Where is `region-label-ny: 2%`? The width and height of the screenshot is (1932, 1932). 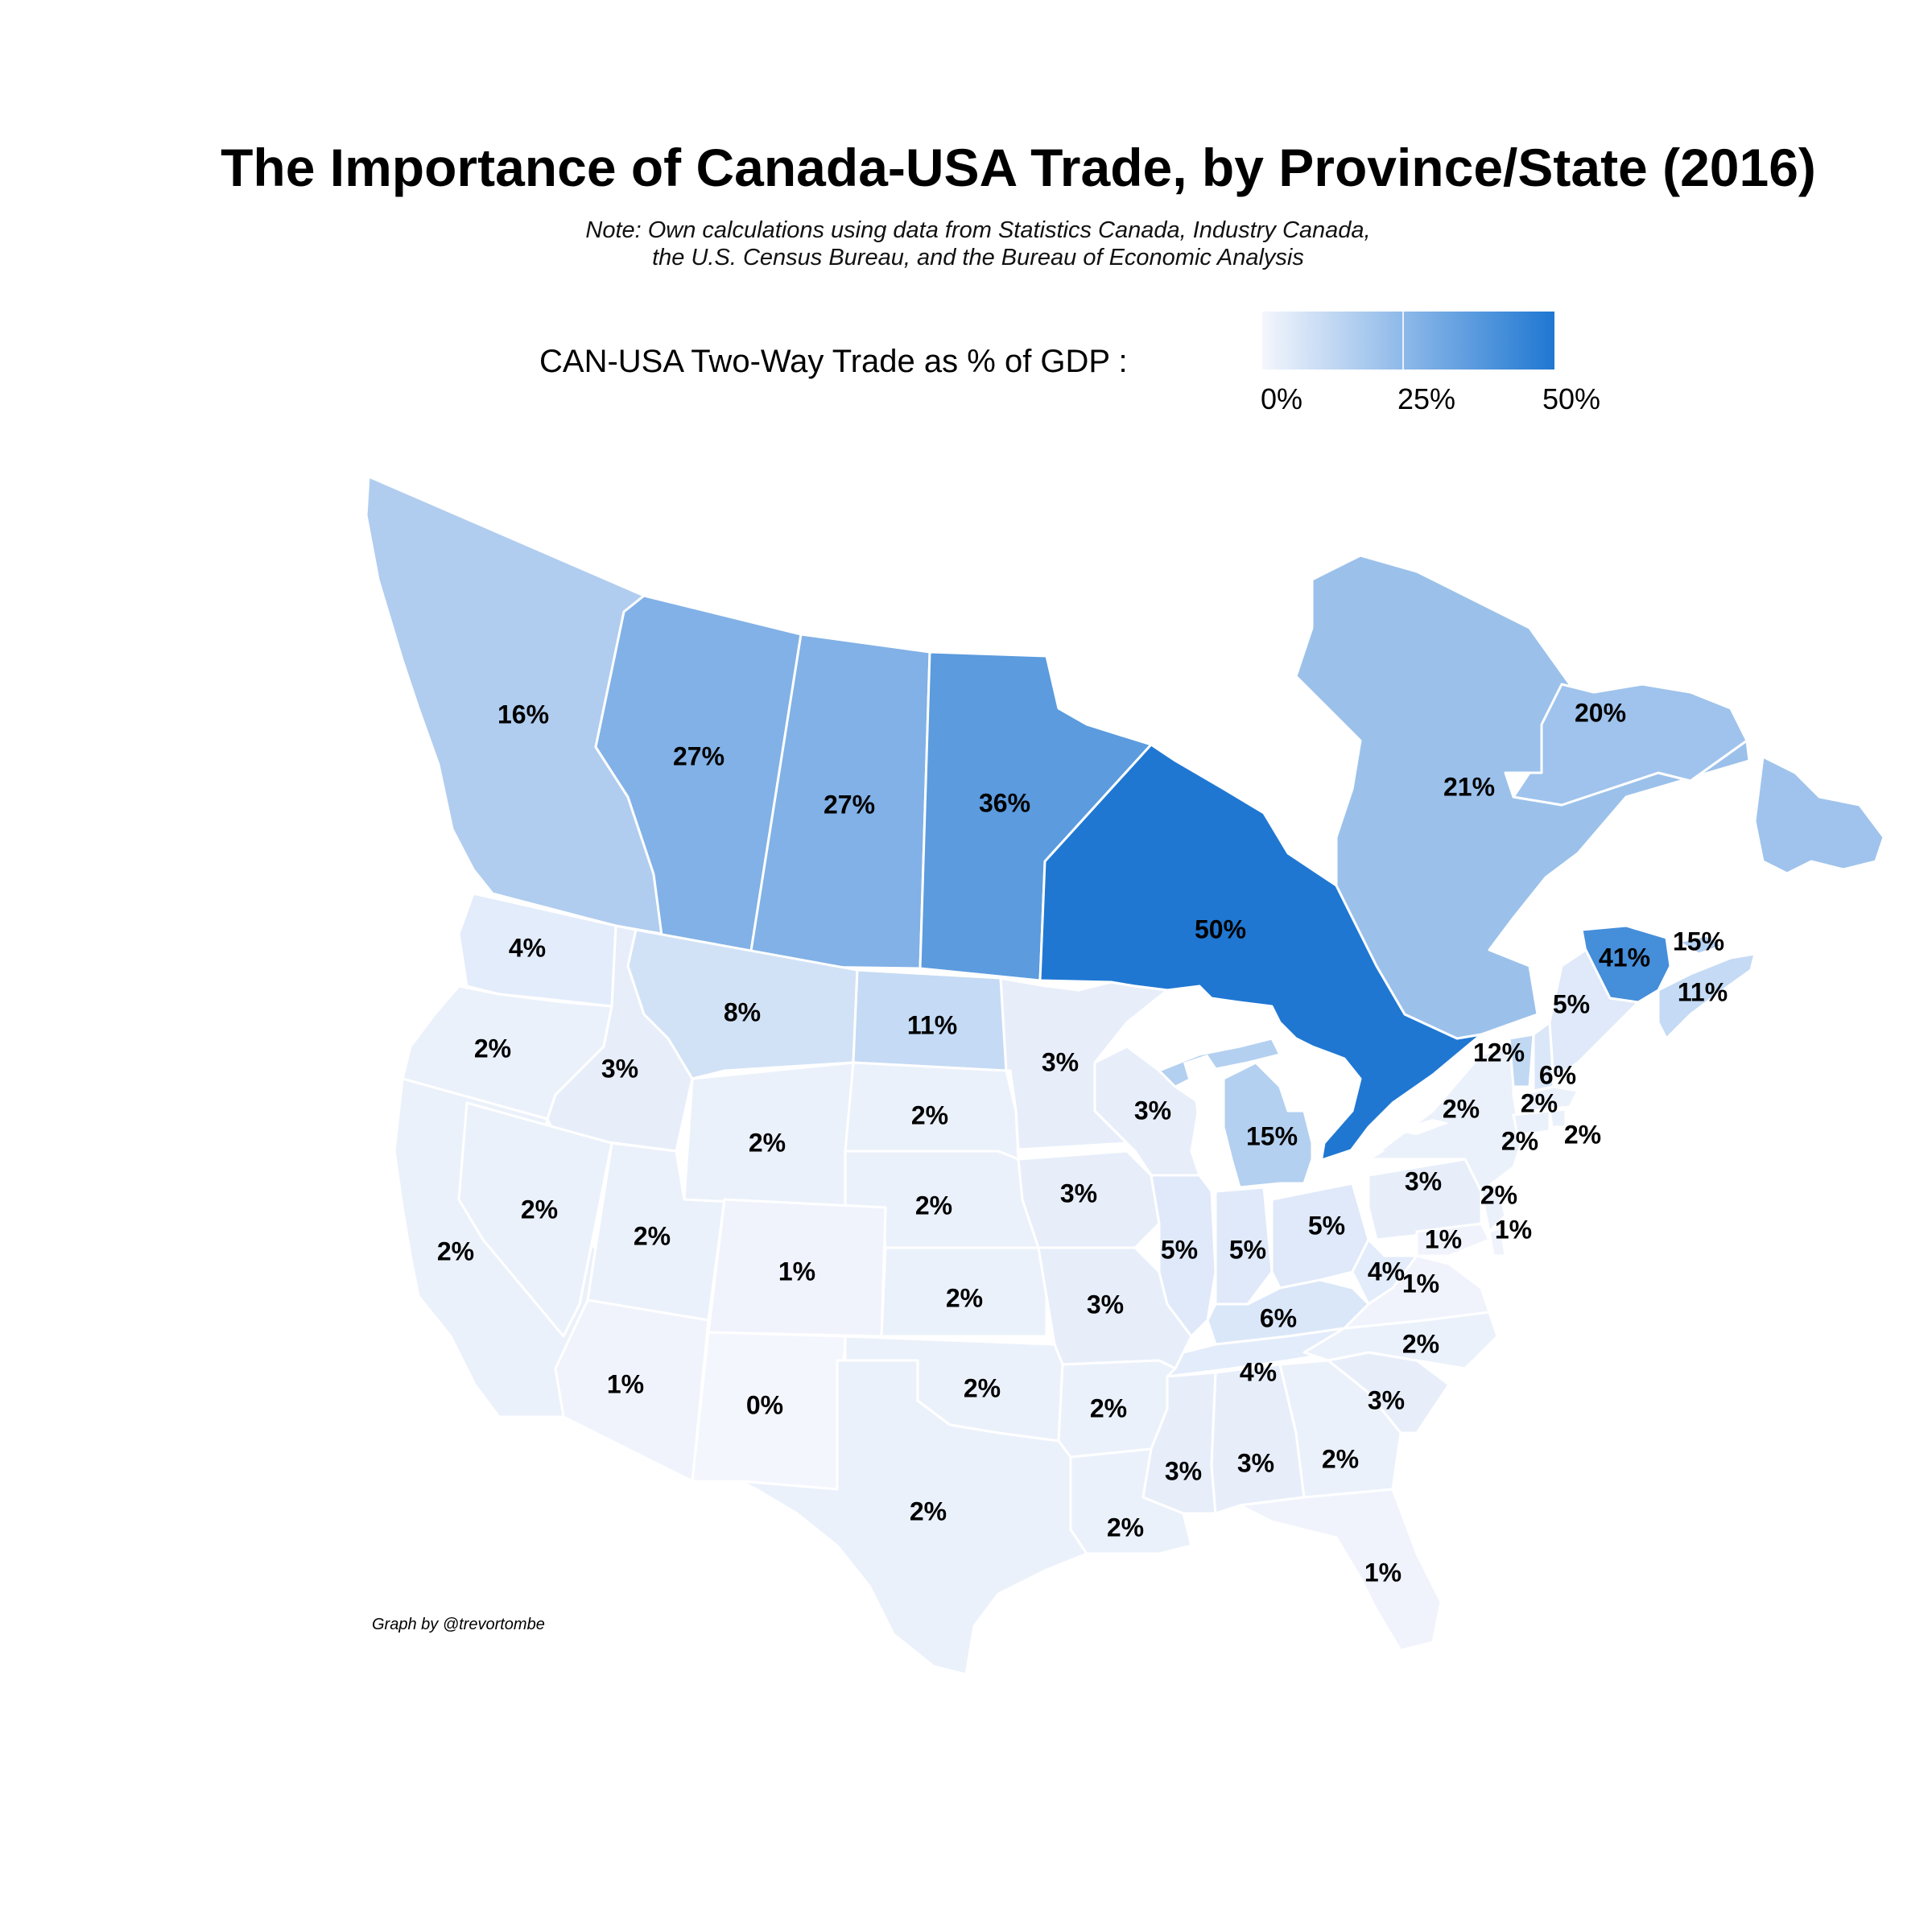
region-label-ny: 2% is located at coordinates (1461, 1108).